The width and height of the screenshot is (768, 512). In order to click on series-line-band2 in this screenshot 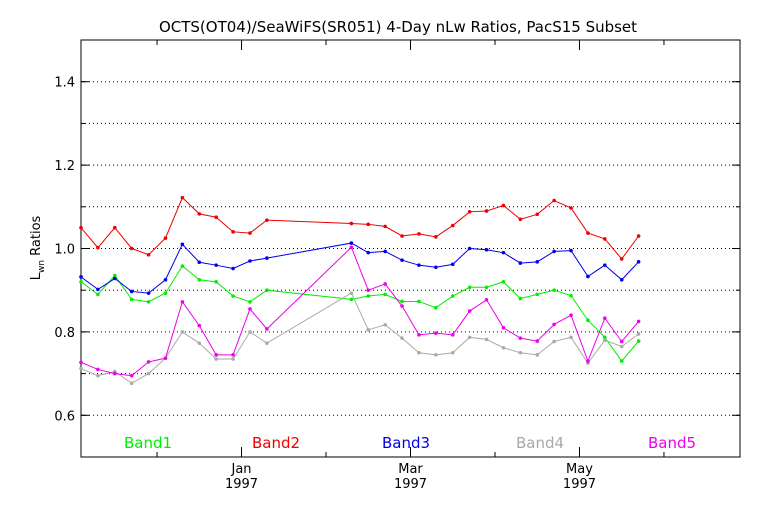, I will do `click(360, 228)`.